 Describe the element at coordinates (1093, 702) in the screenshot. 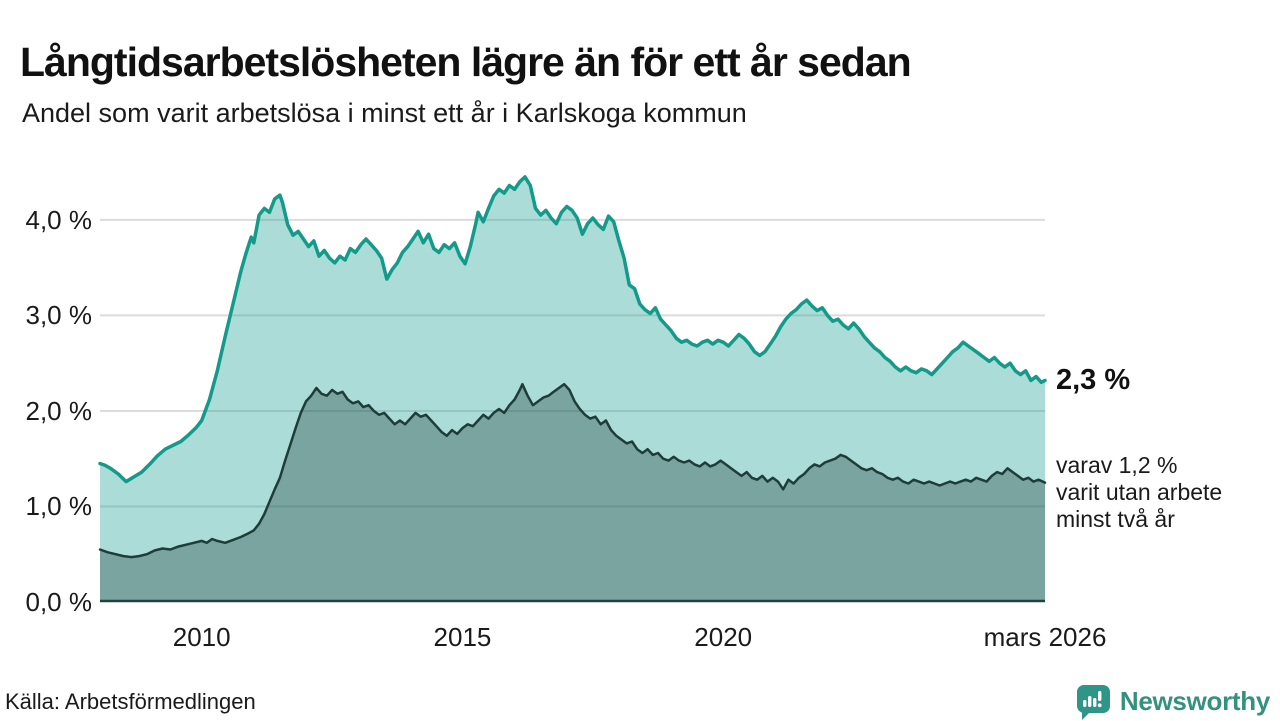

I see `newsworthy-logo-icon` at that location.